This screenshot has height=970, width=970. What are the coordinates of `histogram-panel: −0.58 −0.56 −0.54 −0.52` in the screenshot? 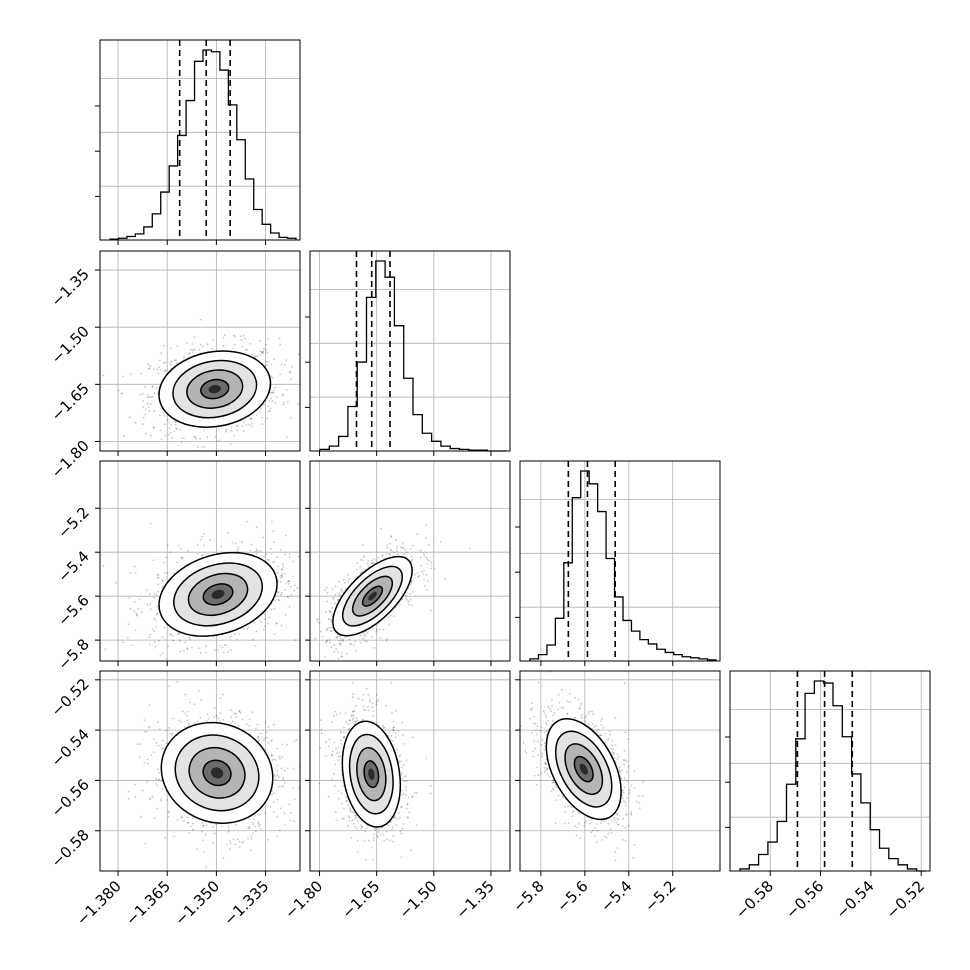 It's located at (828, 796).